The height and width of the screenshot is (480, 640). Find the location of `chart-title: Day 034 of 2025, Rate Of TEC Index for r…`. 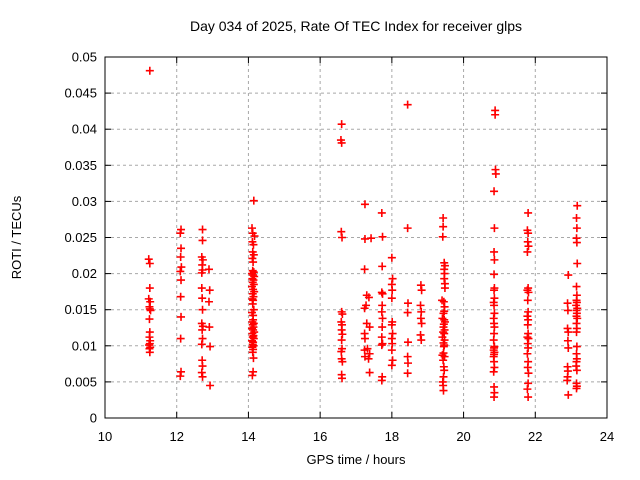

chart-title: Day 034 of 2025, Rate Of TEC Index for r… is located at coordinates (356, 26).